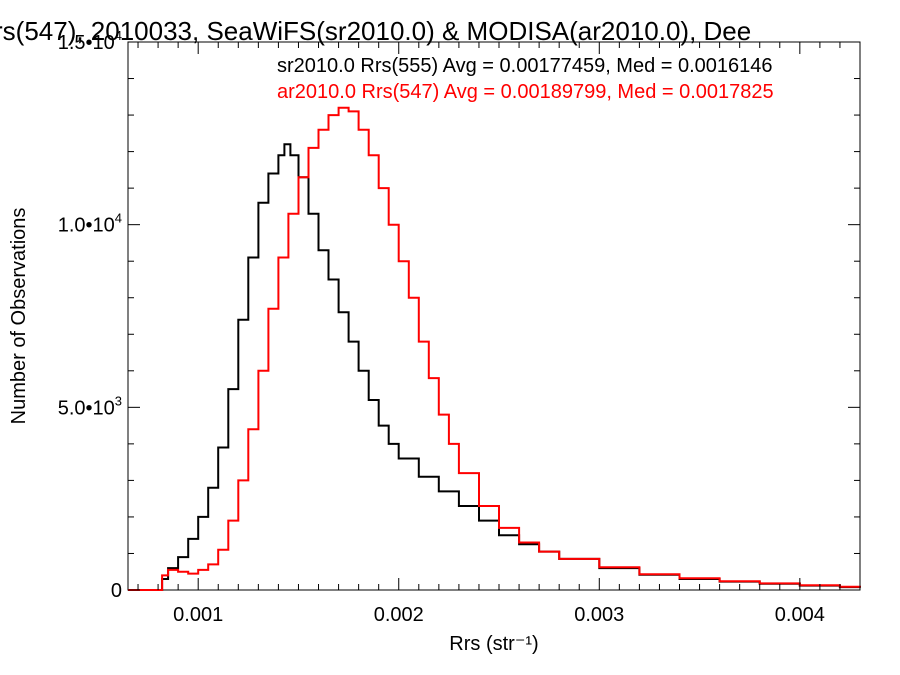 Image resolution: width=900 pixels, height=675 pixels. What do you see at coordinates (90, 41) in the screenshot?
I see `y-tick-label: 1.5•104` at bounding box center [90, 41].